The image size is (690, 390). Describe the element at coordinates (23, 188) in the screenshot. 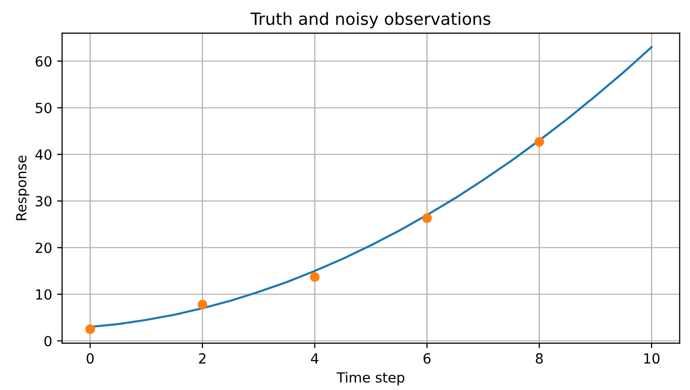

I see `y-axis-title: Response` at that location.